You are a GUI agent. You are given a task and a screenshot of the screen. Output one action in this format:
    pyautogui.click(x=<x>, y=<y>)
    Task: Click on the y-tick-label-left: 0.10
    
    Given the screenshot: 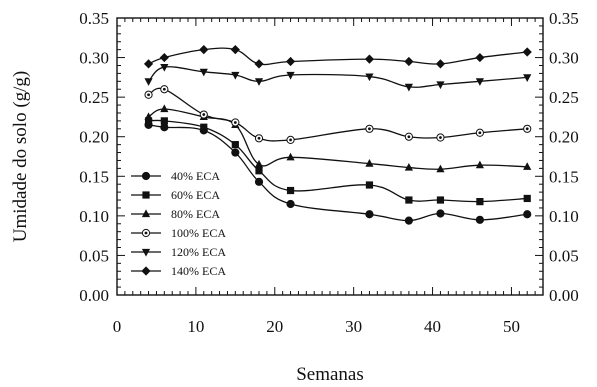 What is the action you would take?
    pyautogui.click(x=94, y=216)
    